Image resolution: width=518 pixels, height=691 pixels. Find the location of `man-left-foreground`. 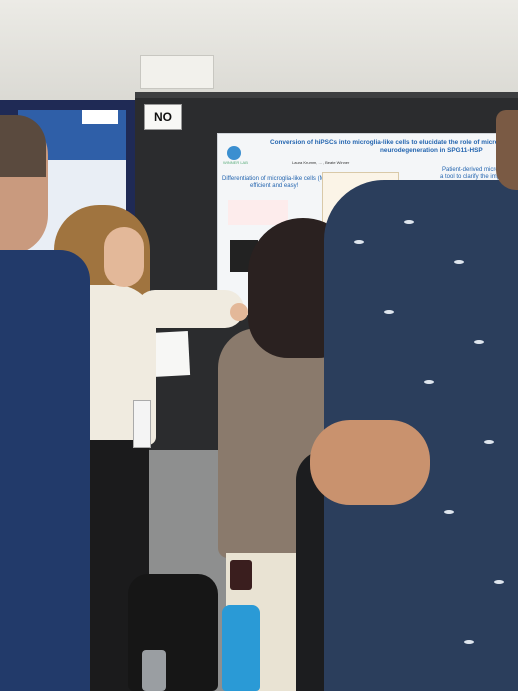

man-left-foreground is located at coordinates (45, 403).